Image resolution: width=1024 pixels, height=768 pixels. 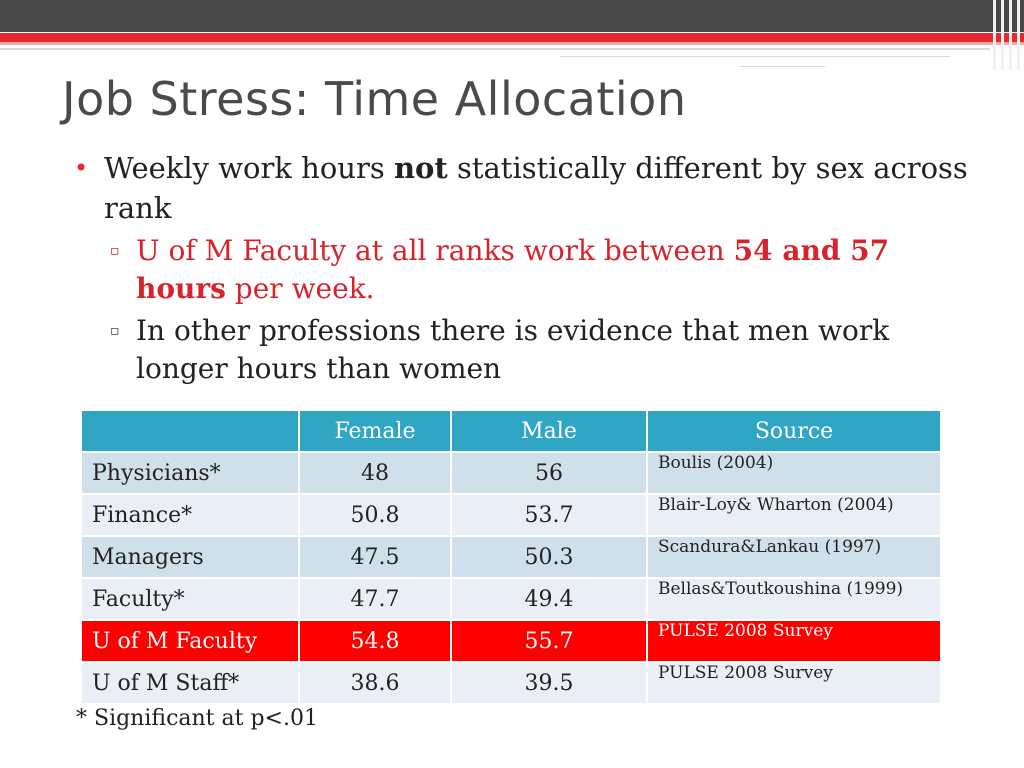 What do you see at coordinates (375, 683) in the screenshot?
I see `cell-female: 38.6` at bounding box center [375, 683].